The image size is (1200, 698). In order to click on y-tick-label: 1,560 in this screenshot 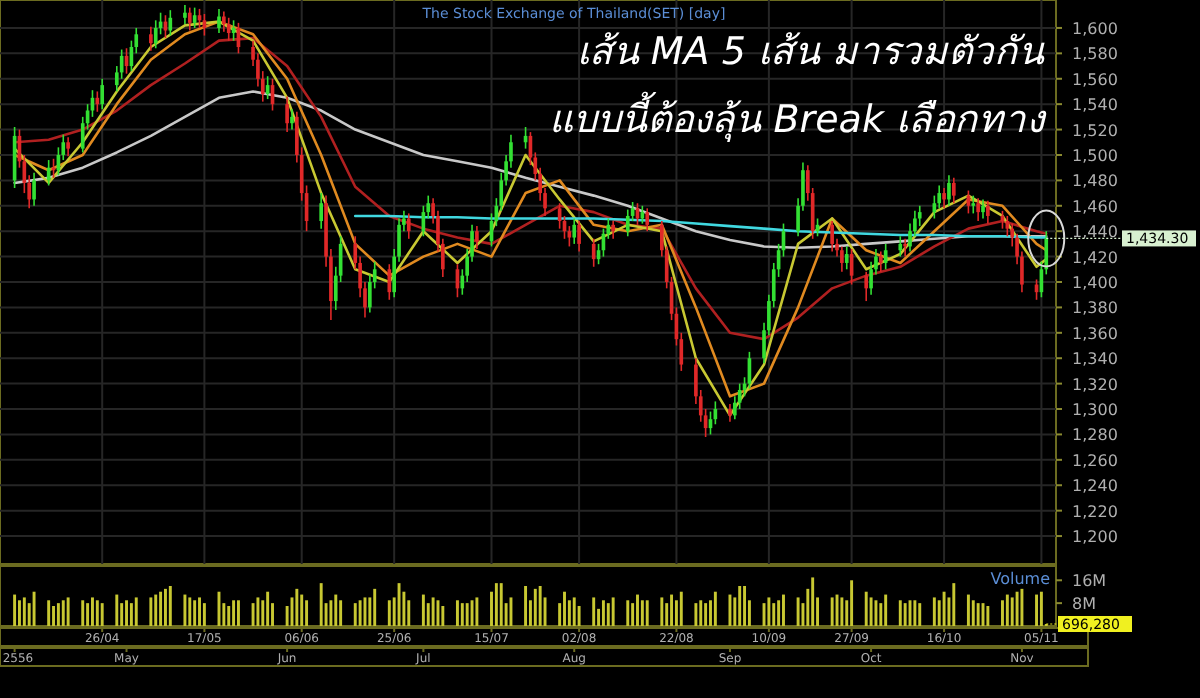, I will do `click(1095, 79)`.